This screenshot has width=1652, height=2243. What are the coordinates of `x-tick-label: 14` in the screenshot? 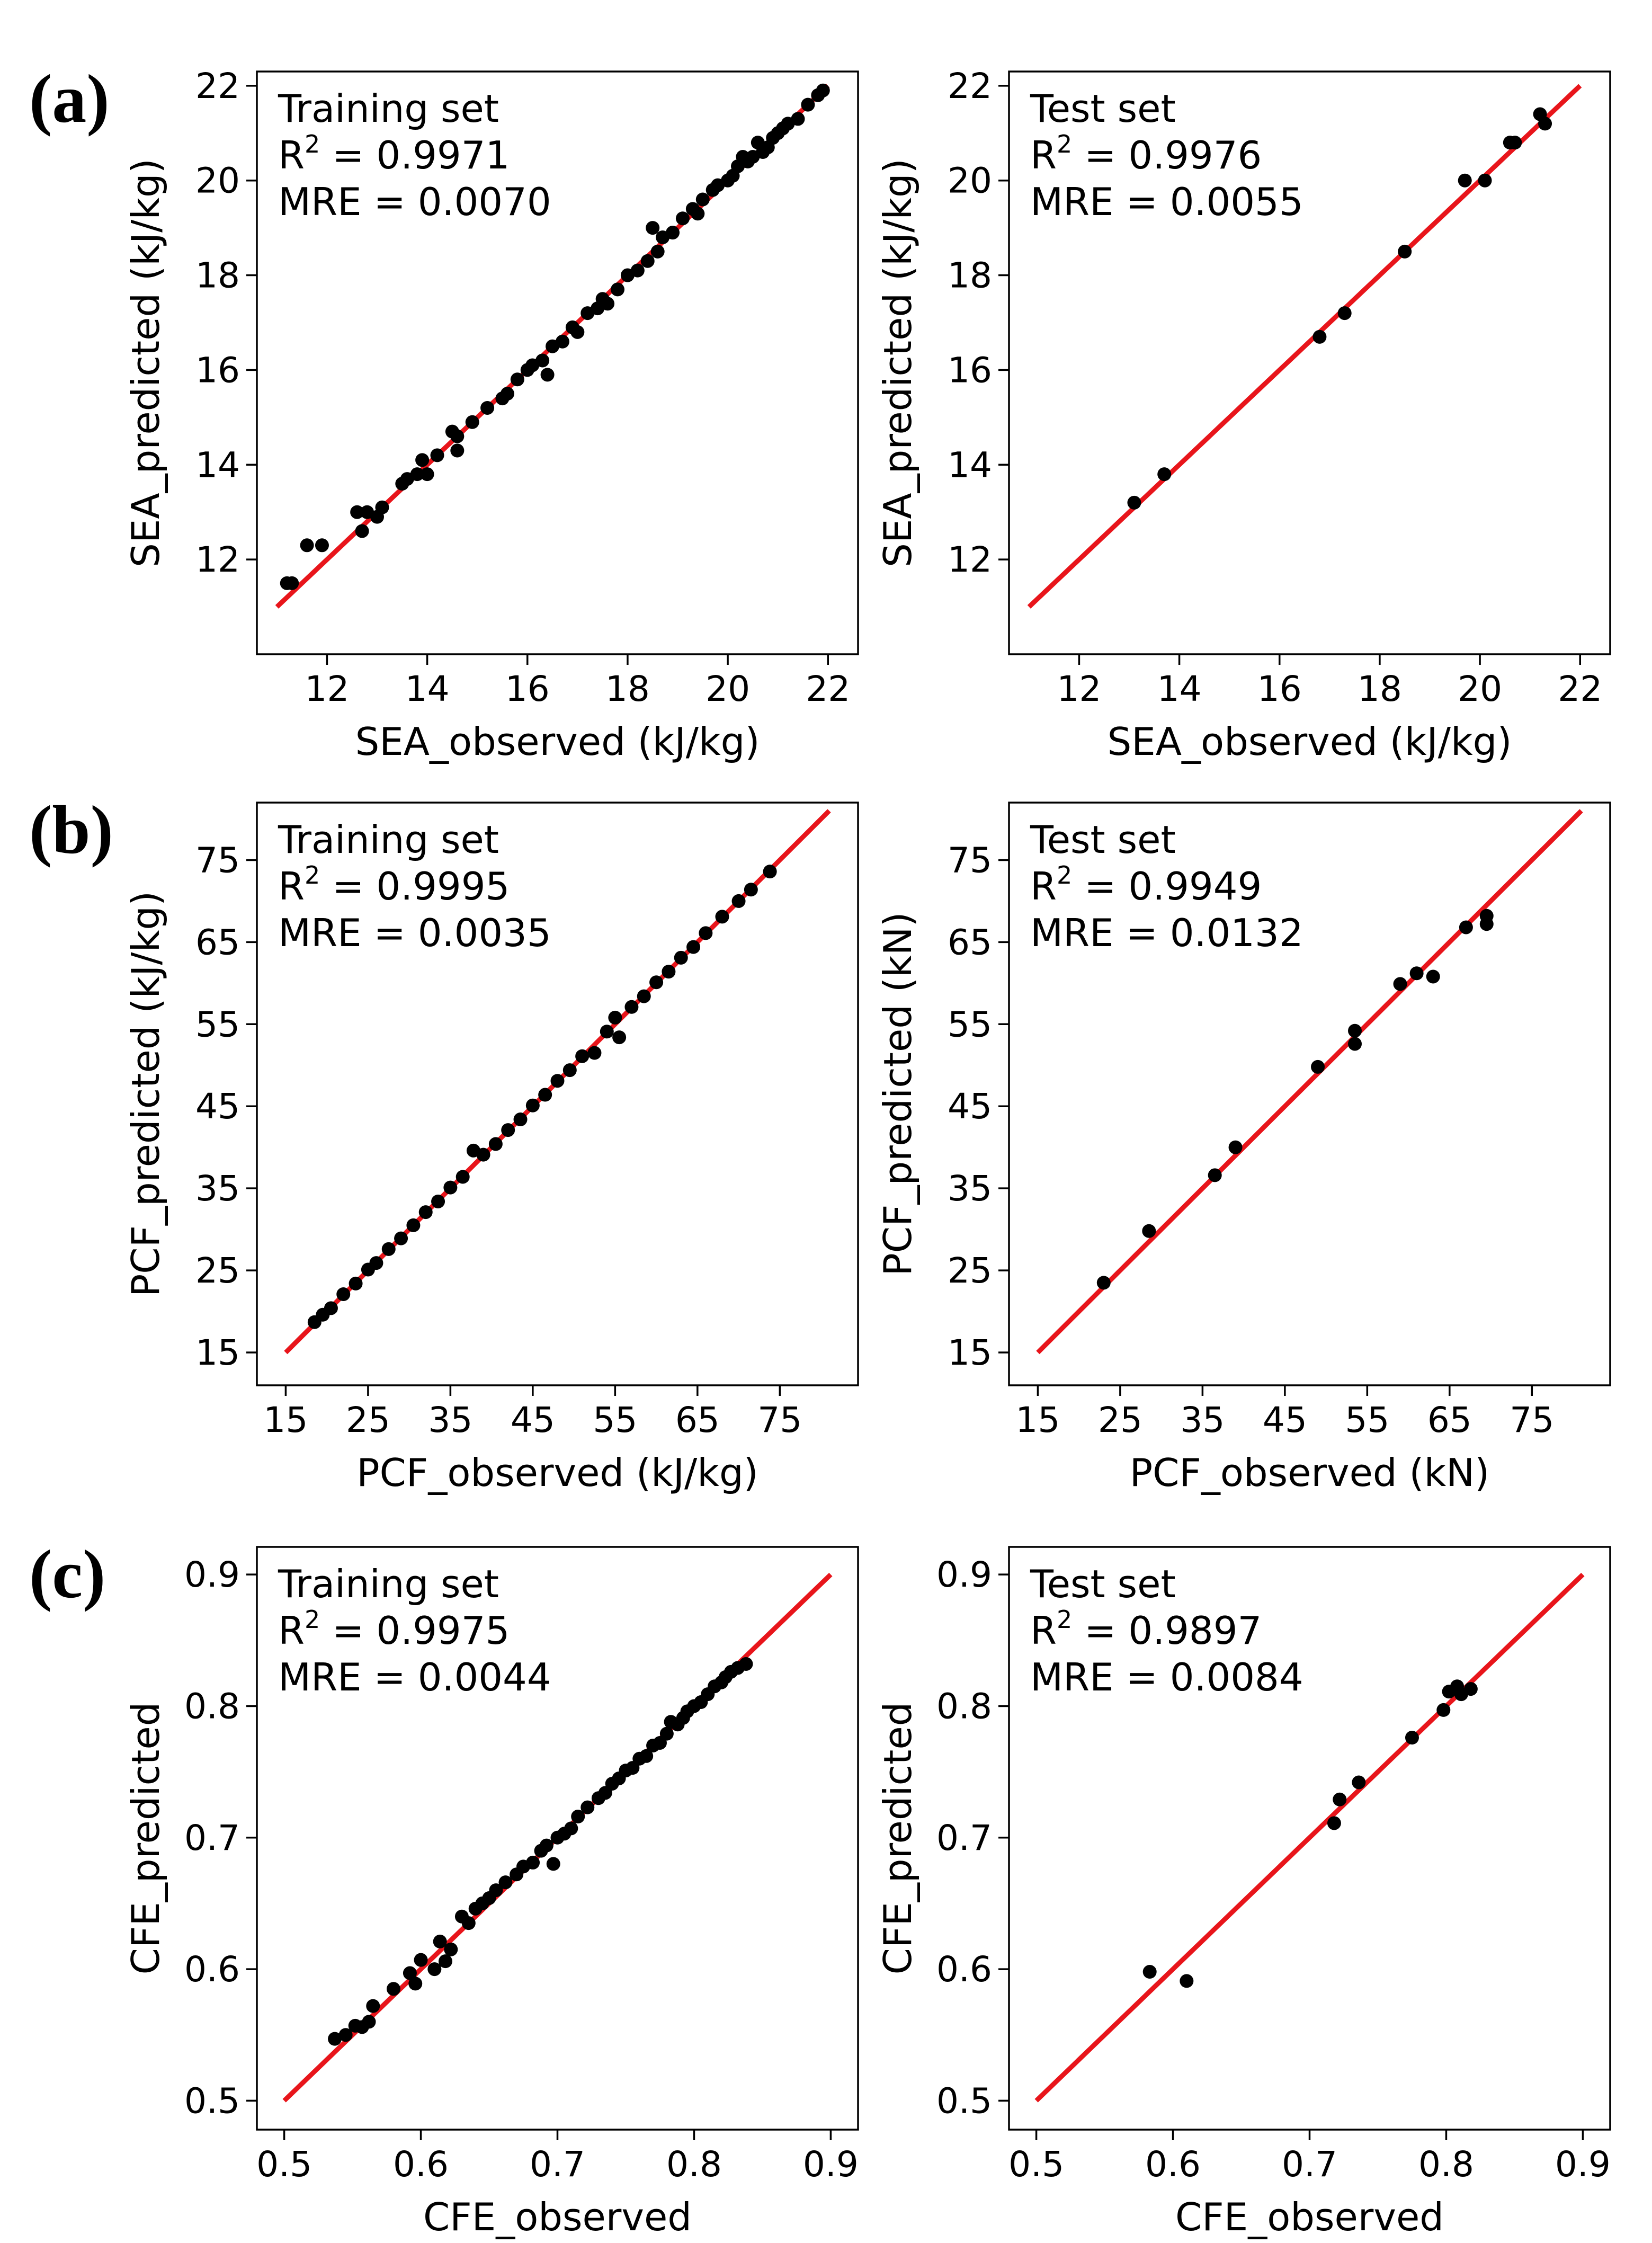 It's located at (428, 689).